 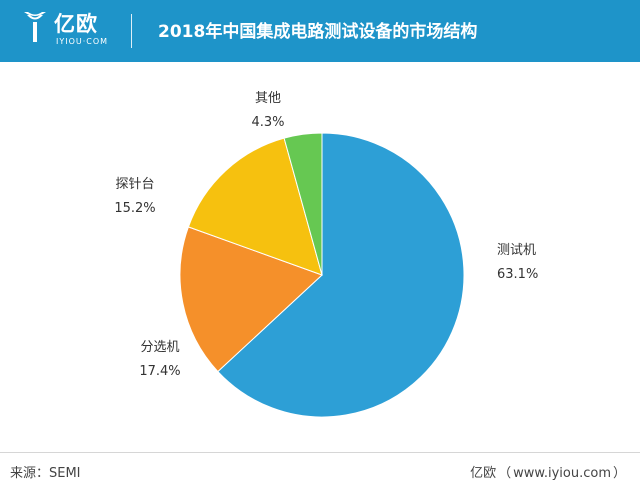 I want to click on slice-label-3: 其他, so click(x=268, y=98).